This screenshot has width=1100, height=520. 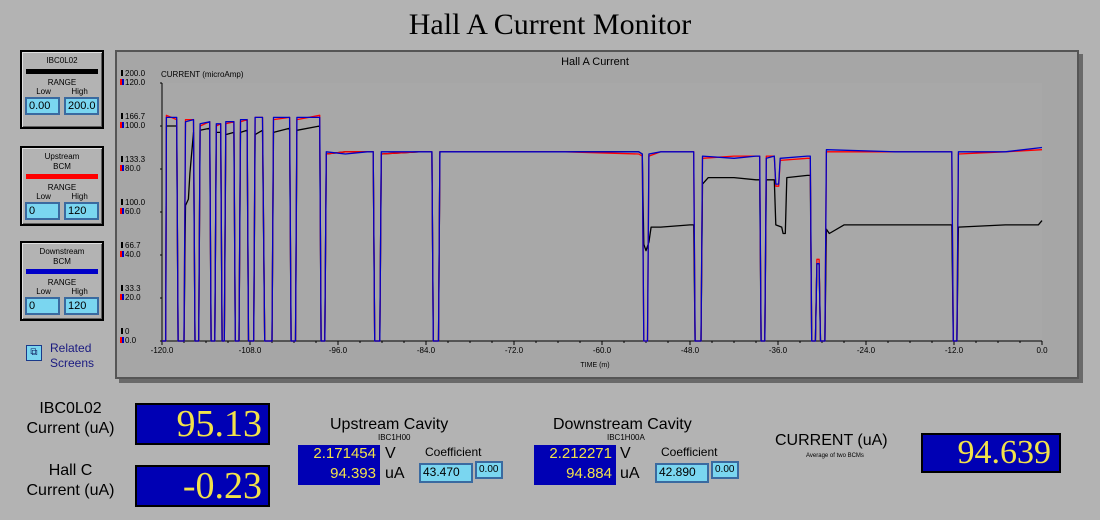 I want to click on range-low-input: 0.00, so click(x=42, y=106).